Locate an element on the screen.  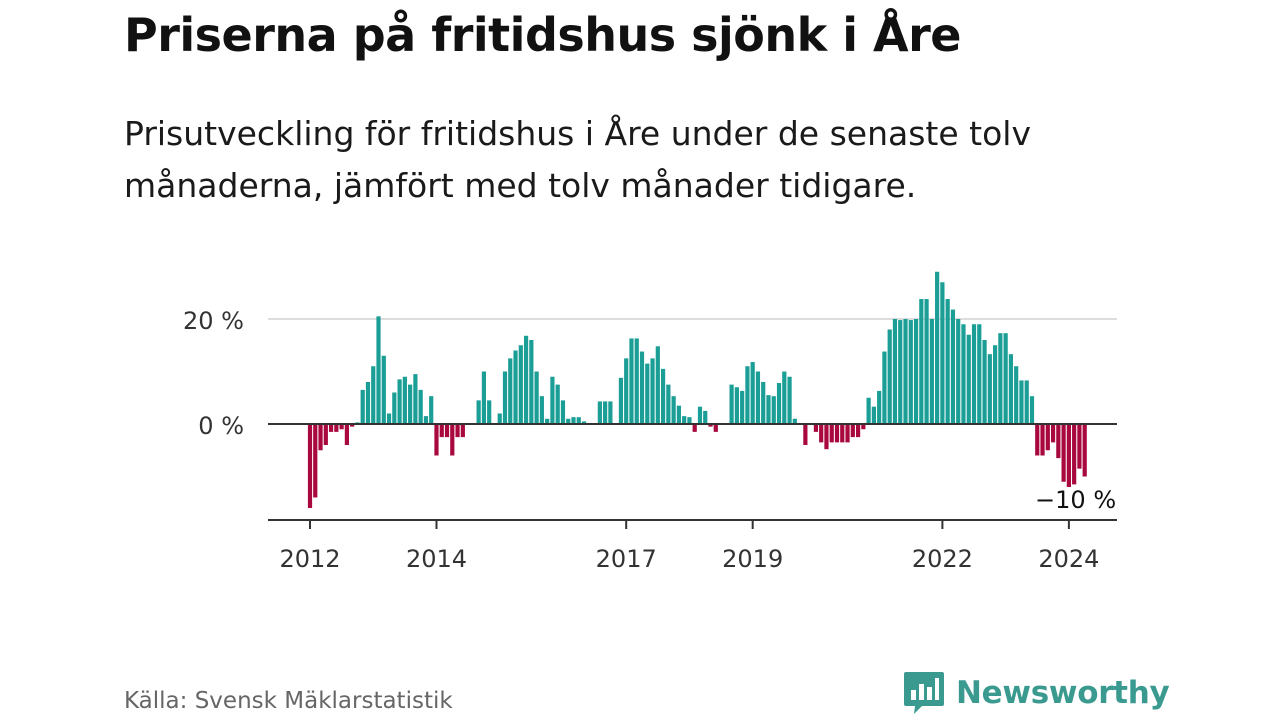
x-tick-label: 2012 is located at coordinates (309, 559).